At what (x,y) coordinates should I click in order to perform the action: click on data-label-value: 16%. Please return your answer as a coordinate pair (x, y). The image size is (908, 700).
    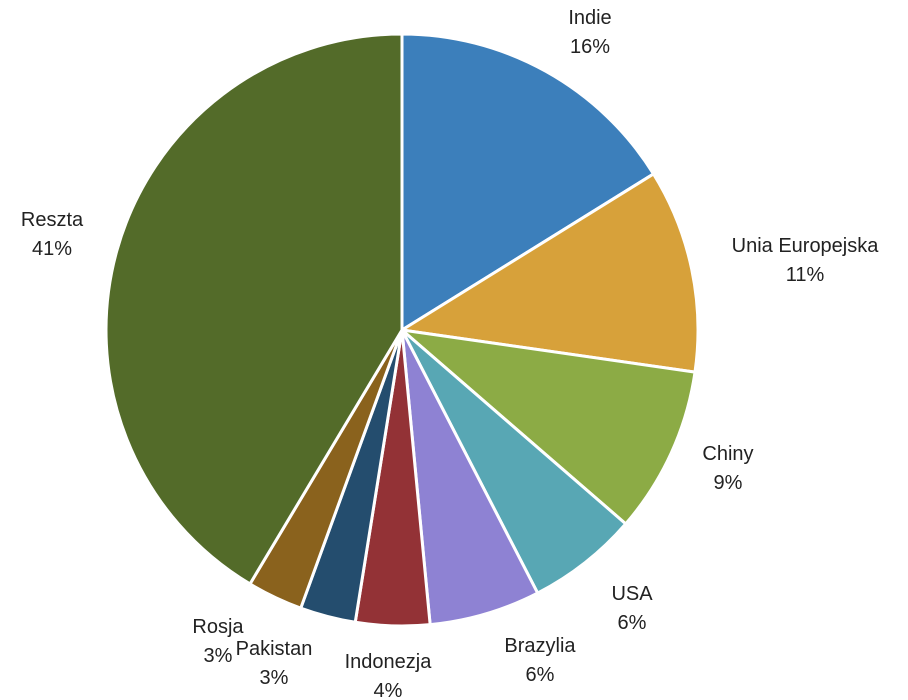
    Looking at the image, I should click on (590, 47).